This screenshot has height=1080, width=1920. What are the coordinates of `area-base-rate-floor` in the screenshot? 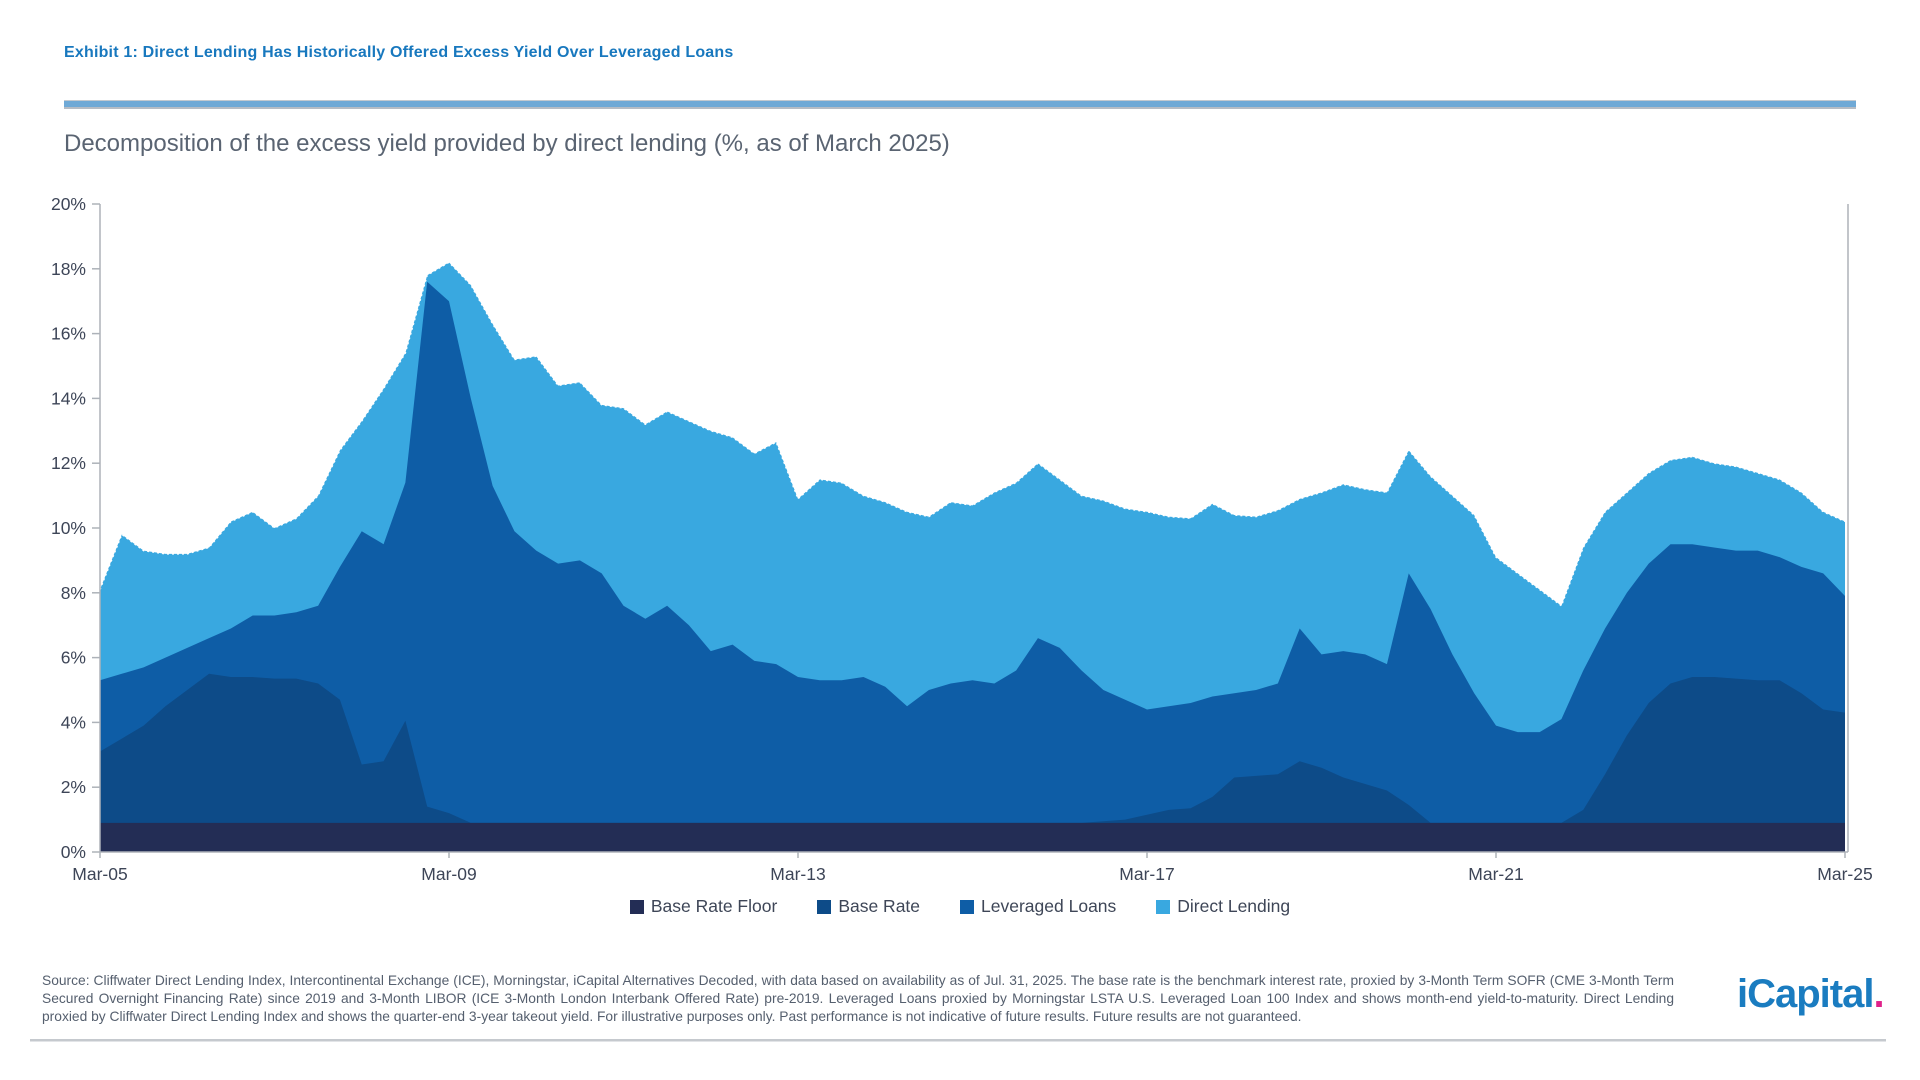 It's located at (972, 837).